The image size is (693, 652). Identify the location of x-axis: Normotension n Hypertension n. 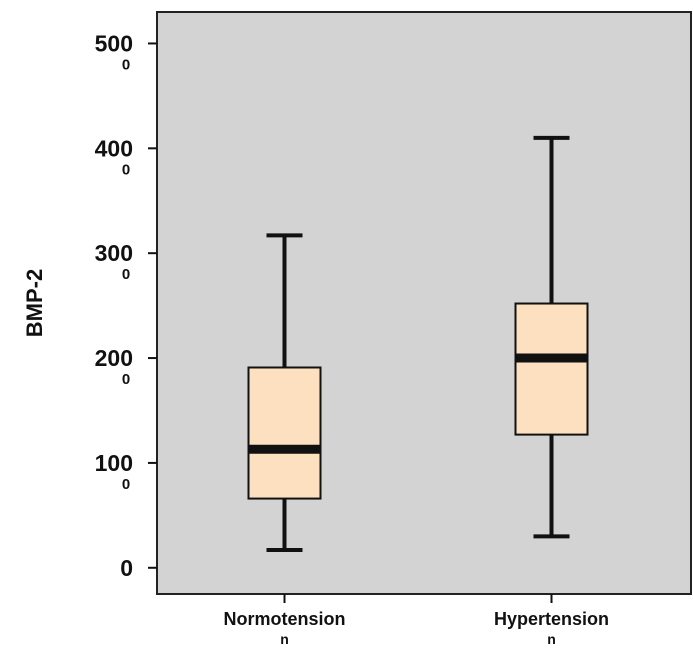
(416, 620).